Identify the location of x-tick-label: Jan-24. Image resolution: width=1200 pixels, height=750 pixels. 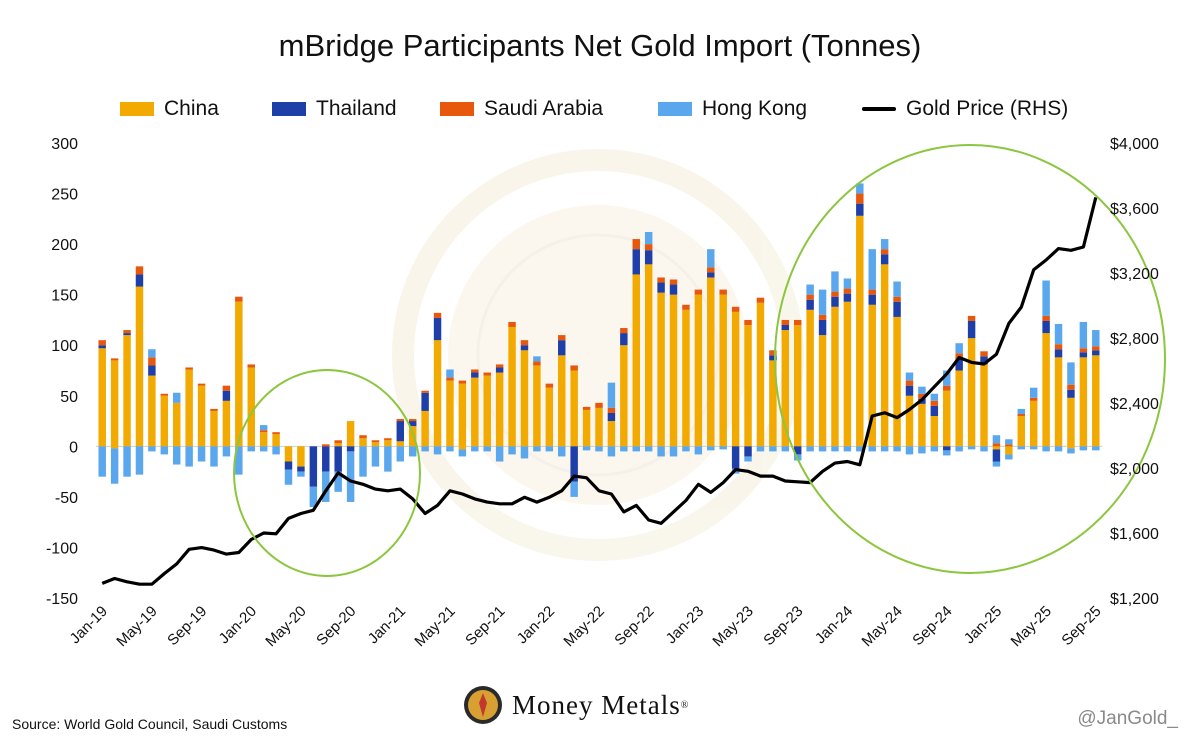
(834, 625).